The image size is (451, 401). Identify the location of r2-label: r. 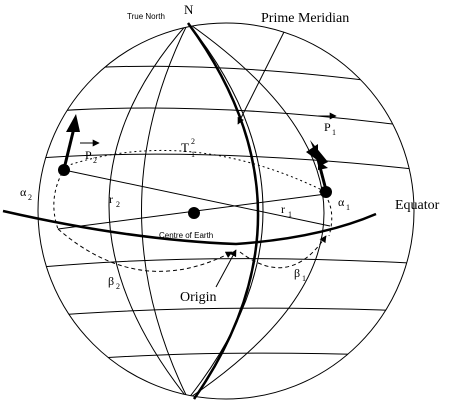
(111, 199).